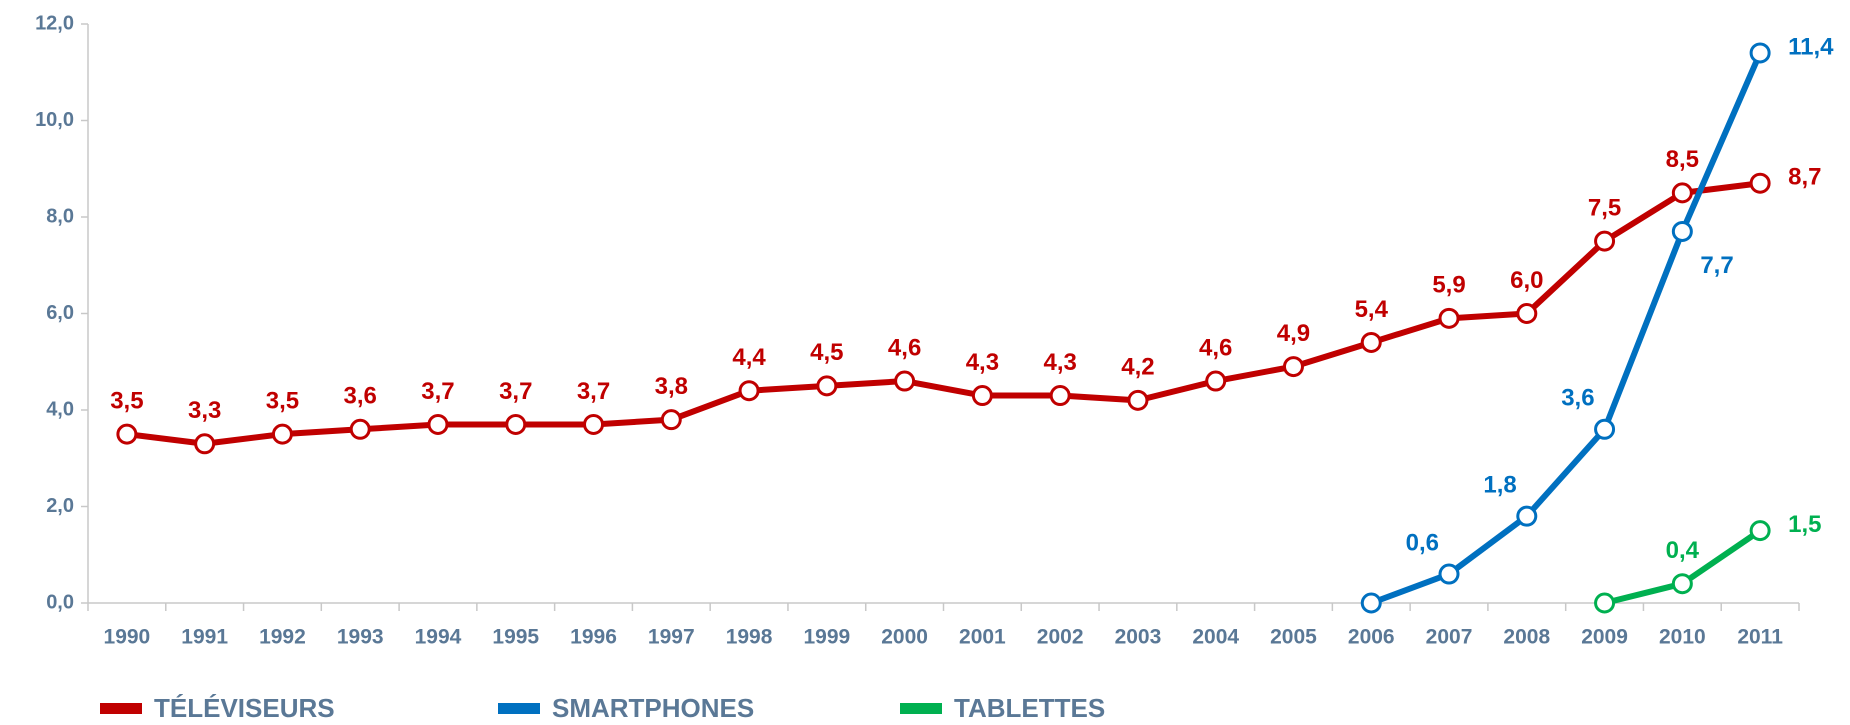 The width and height of the screenshot is (1850, 725). What do you see at coordinates (749, 357) in the screenshot?
I see `data-label: 4,4` at bounding box center [749, 357].